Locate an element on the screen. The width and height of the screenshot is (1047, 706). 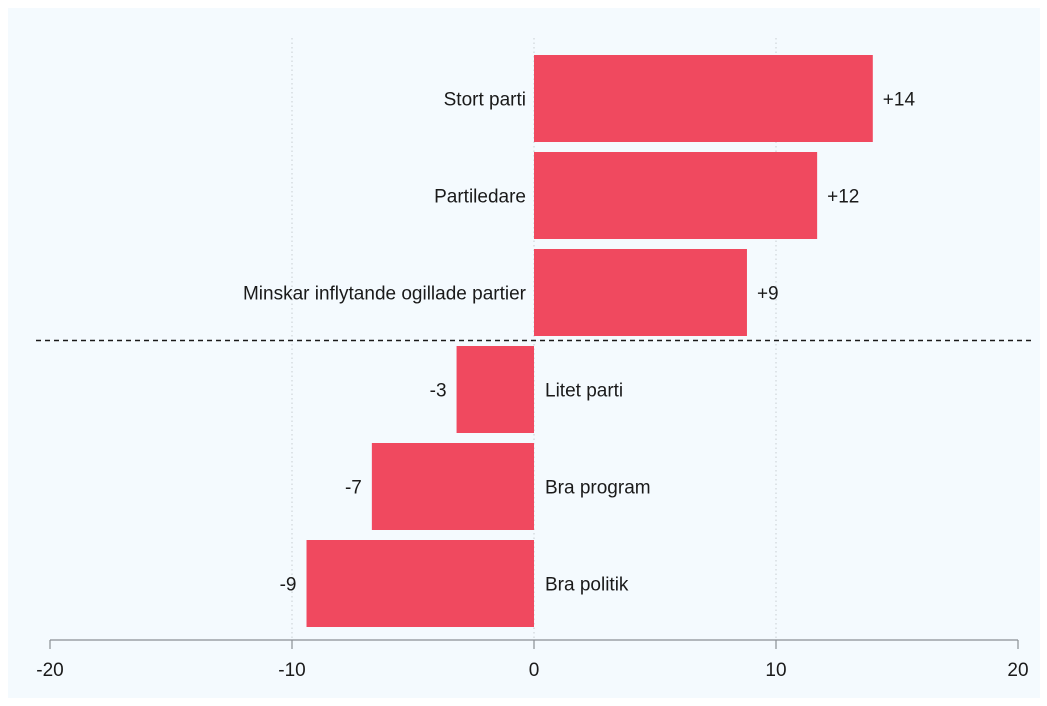
x-axis: -20 -10 0 10 20 is located at coordinates (532, 660).